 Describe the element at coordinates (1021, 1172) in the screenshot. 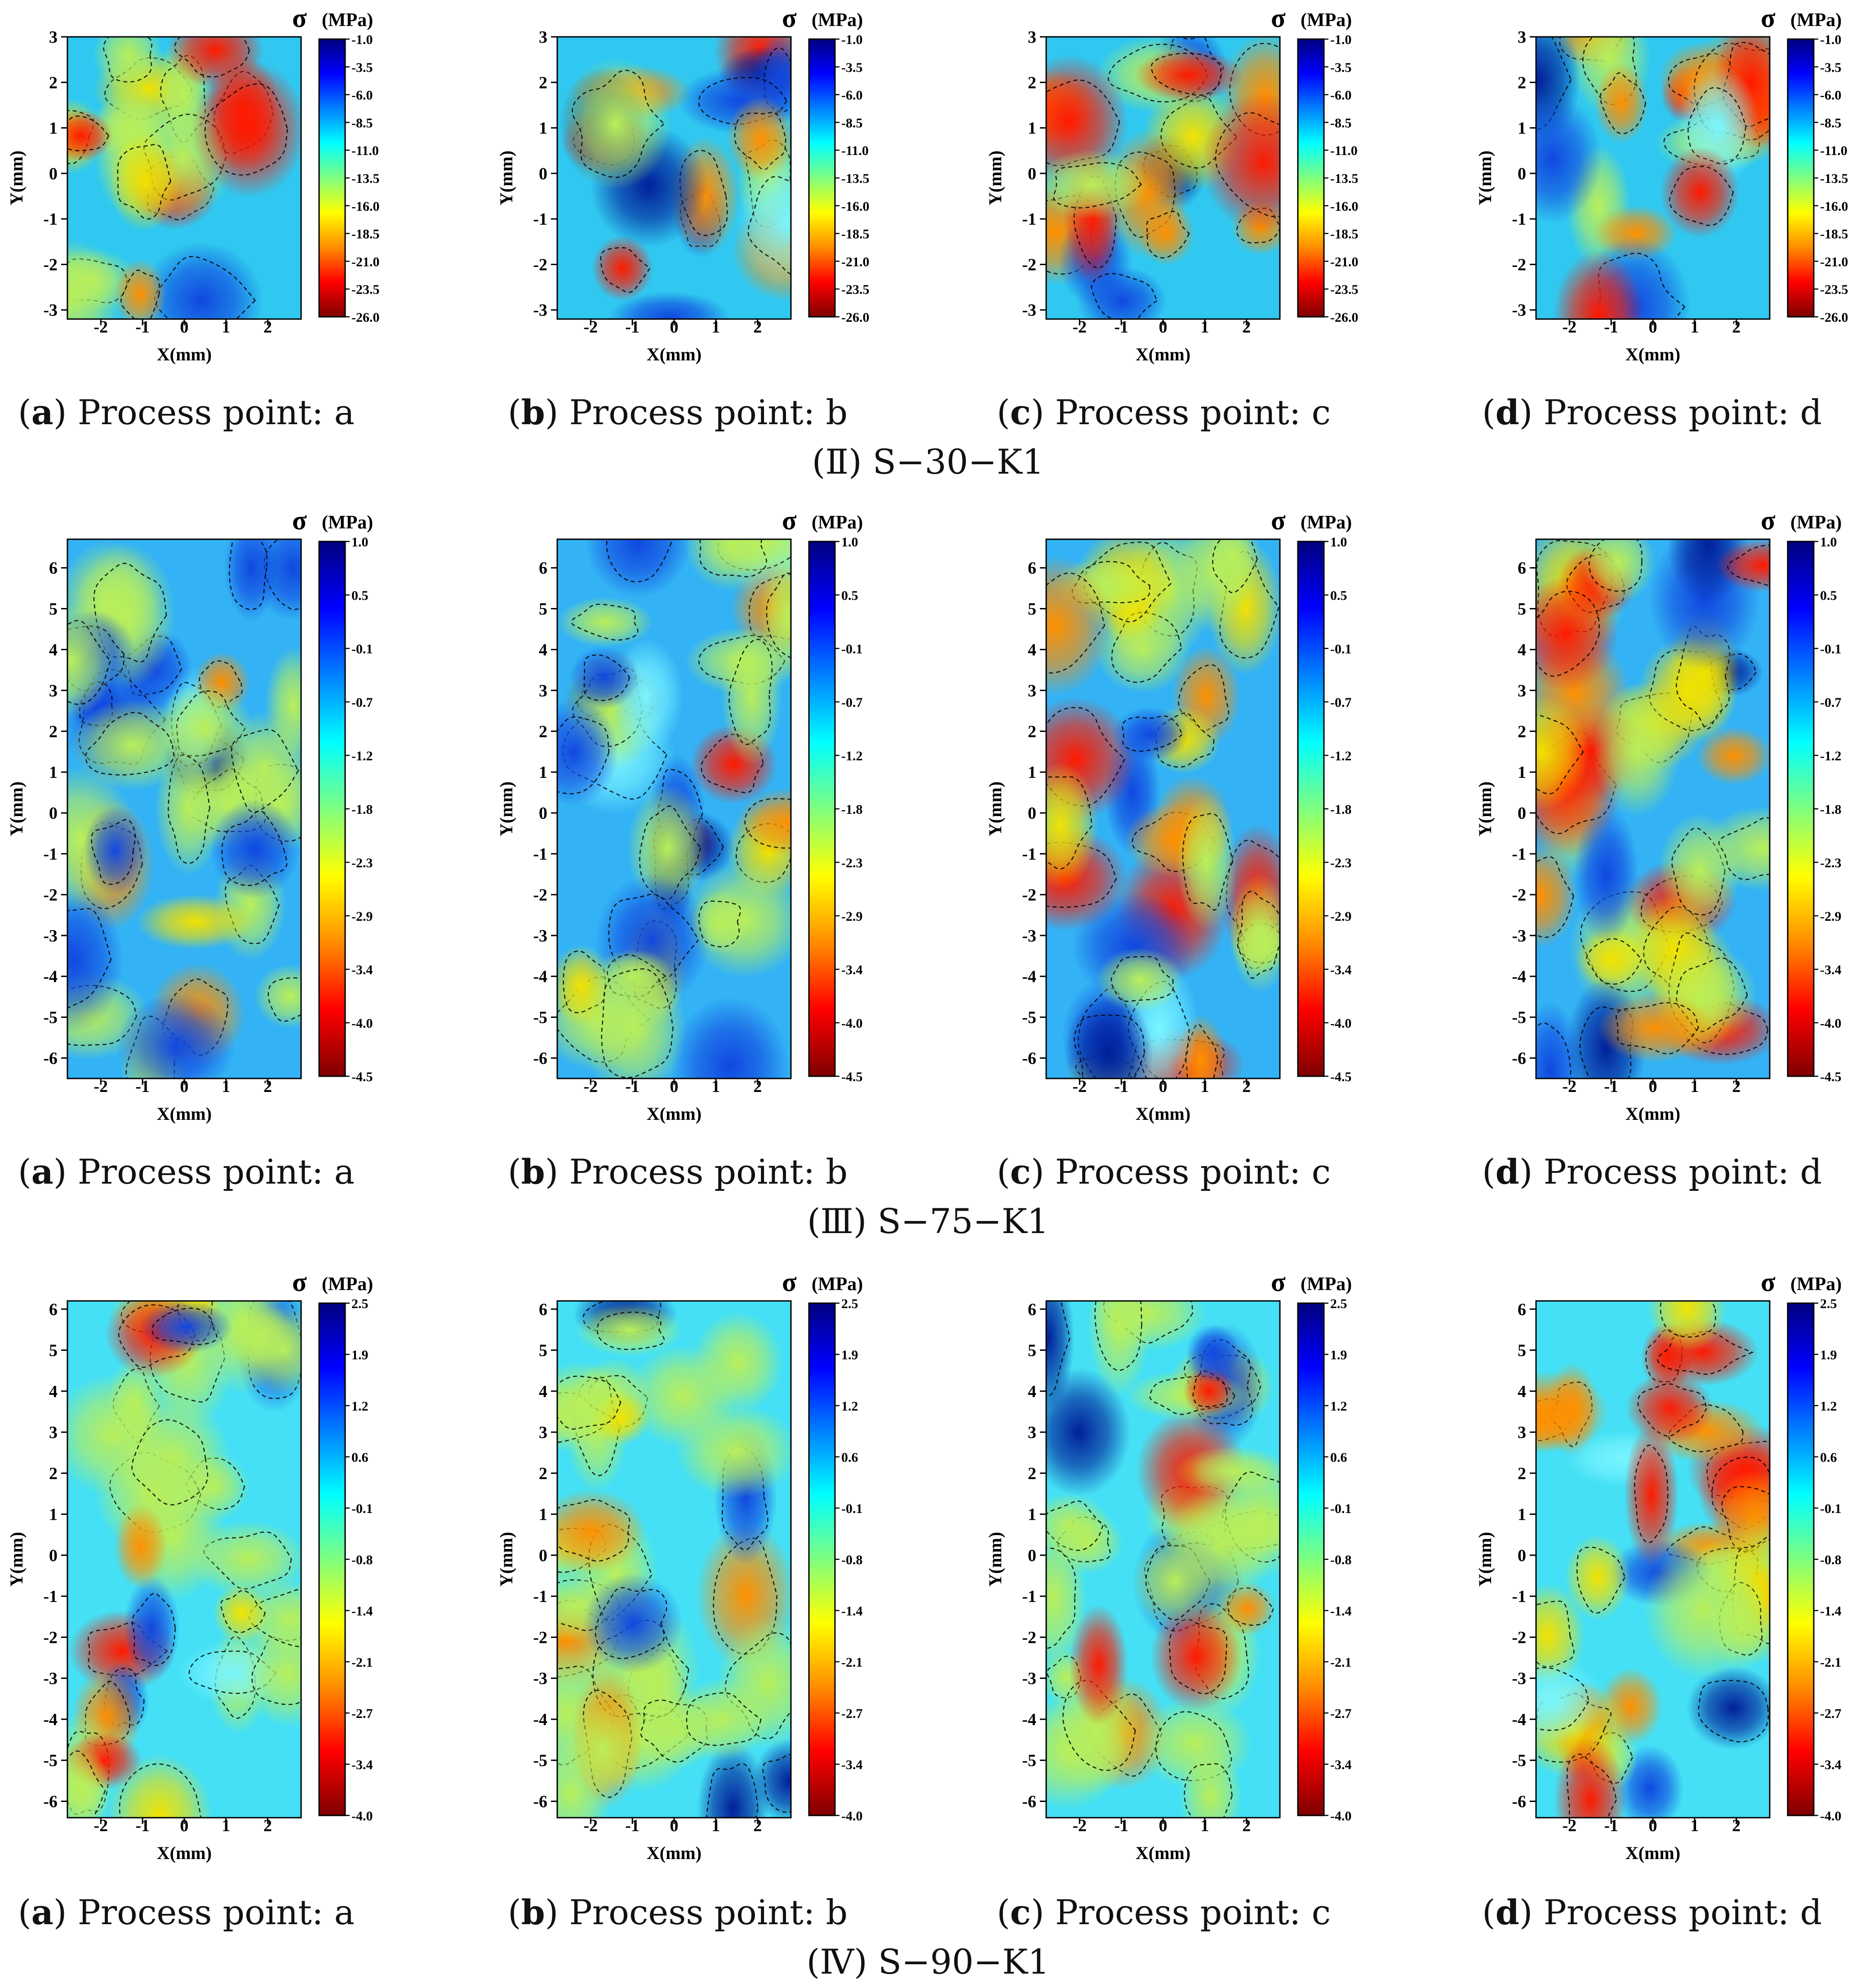

I see `panel-letter: c` at that location.